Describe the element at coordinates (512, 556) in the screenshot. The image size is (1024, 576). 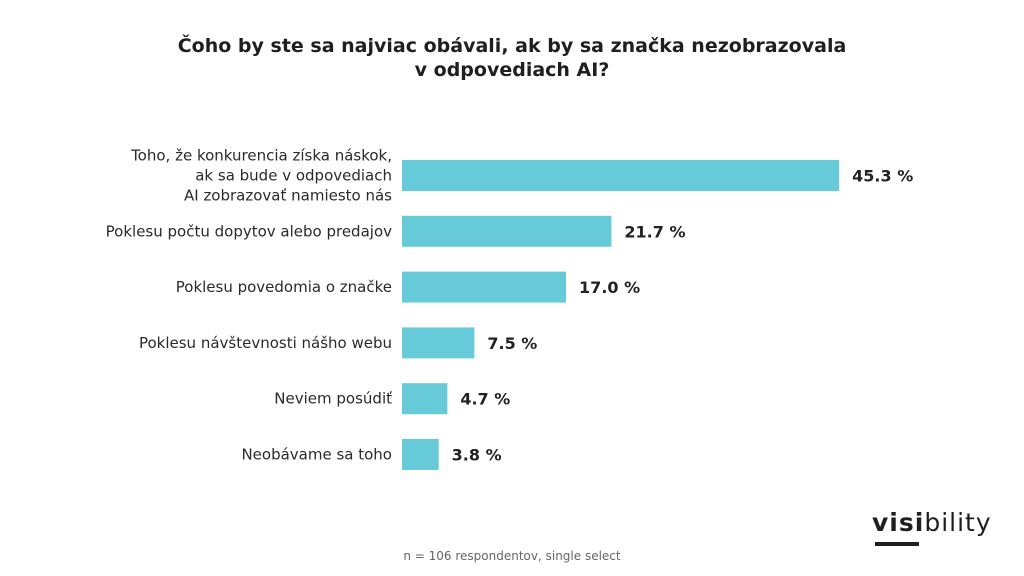
I see `footnote: n = 106 respondentov, single select` at that location.